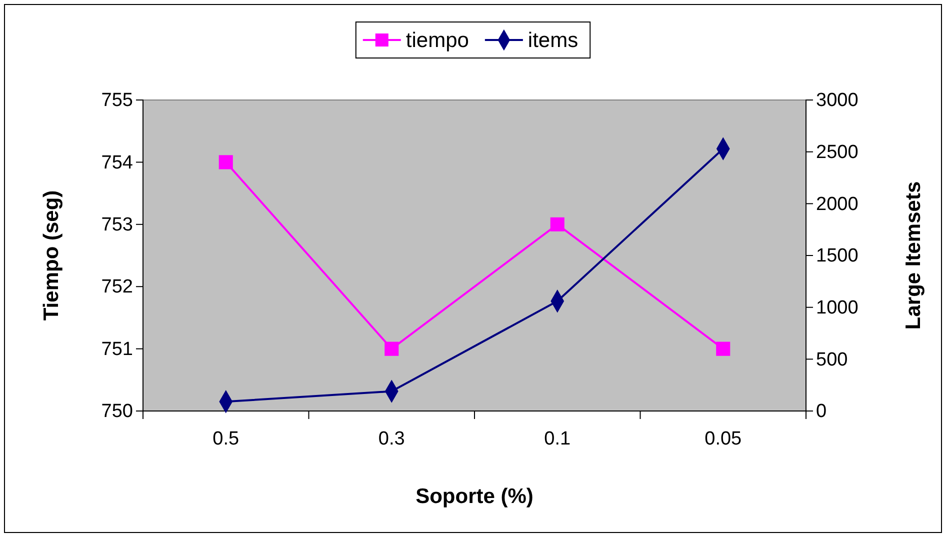 The width and height of the screenshot is (946, 537). Describe the element at coordinates (837, 101) in the screenshot. I see `y2-tick-label: 3000` at that location.